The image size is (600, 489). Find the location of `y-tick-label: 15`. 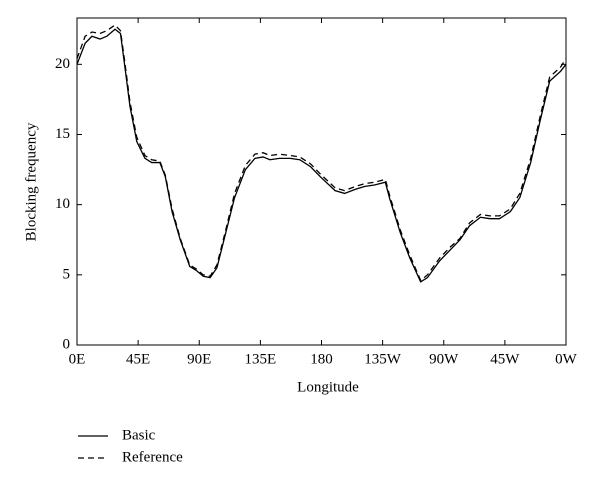

y-tick-label: 15 is located at coordinates (62, 134).